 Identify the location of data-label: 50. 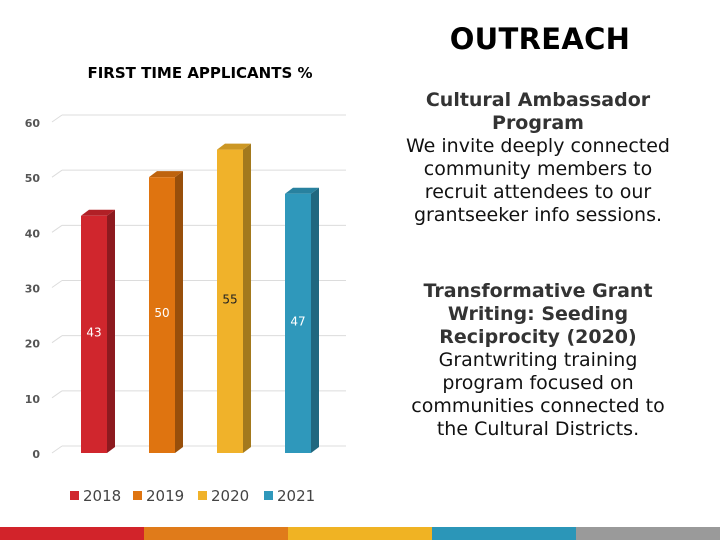
(161, 313).